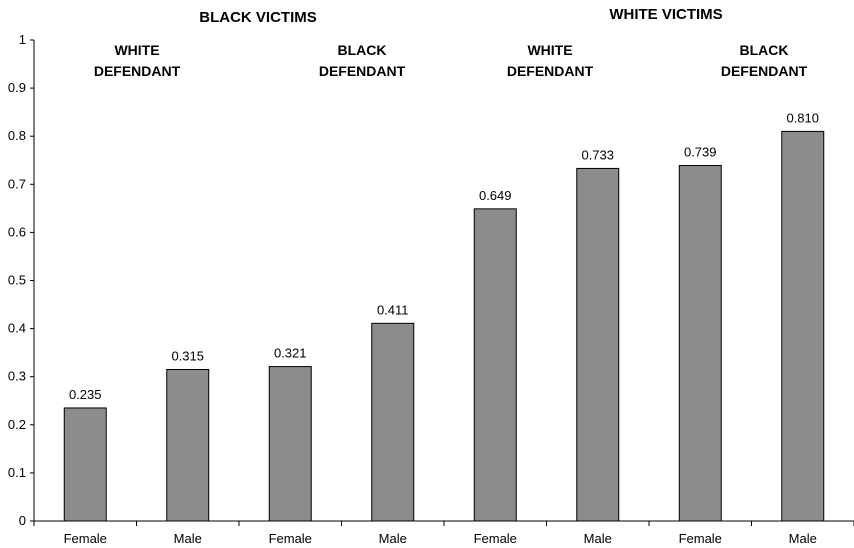 The image size is (854, 548). Describe the element at coordinates (85, 394) in the screenshot. I see `data-label: 0.235` at that location.